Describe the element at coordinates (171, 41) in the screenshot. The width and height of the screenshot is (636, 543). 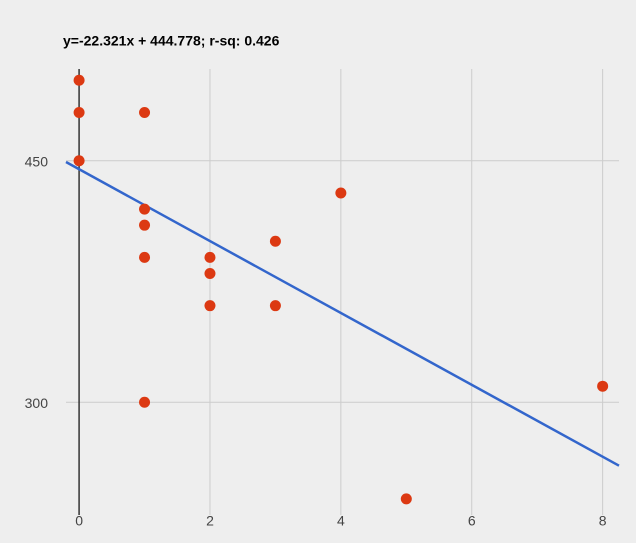
I see `chart-title: y=-22.321x + 444.778; r-sq: 0.426` at that location.